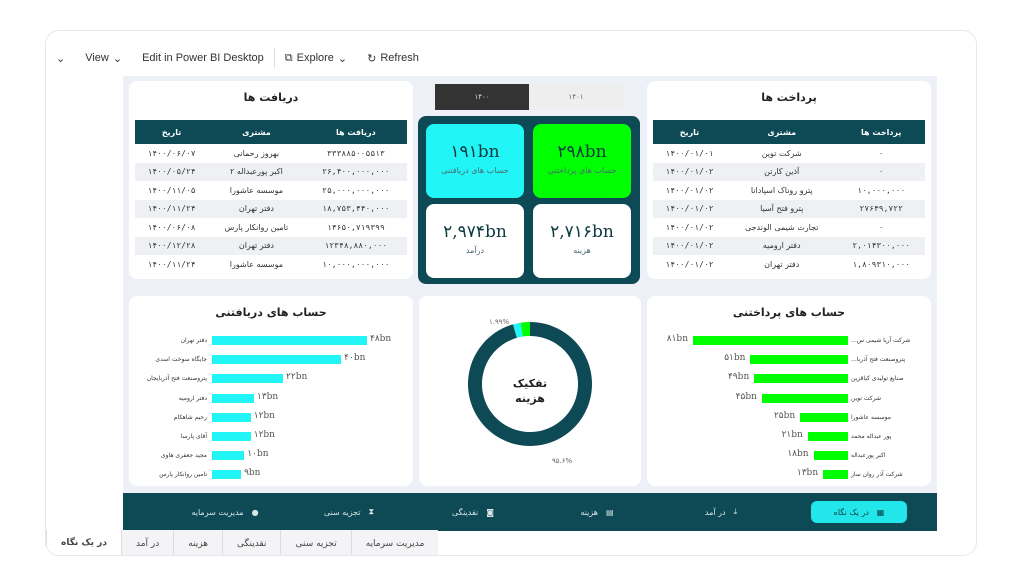 The image size is (1024, 585). What do you see at coordinates (171, 264) in the screenshot?
I see `date-cell: ۱۴۰۰/۱۱/۲۴` at bounding box center [171, 264].